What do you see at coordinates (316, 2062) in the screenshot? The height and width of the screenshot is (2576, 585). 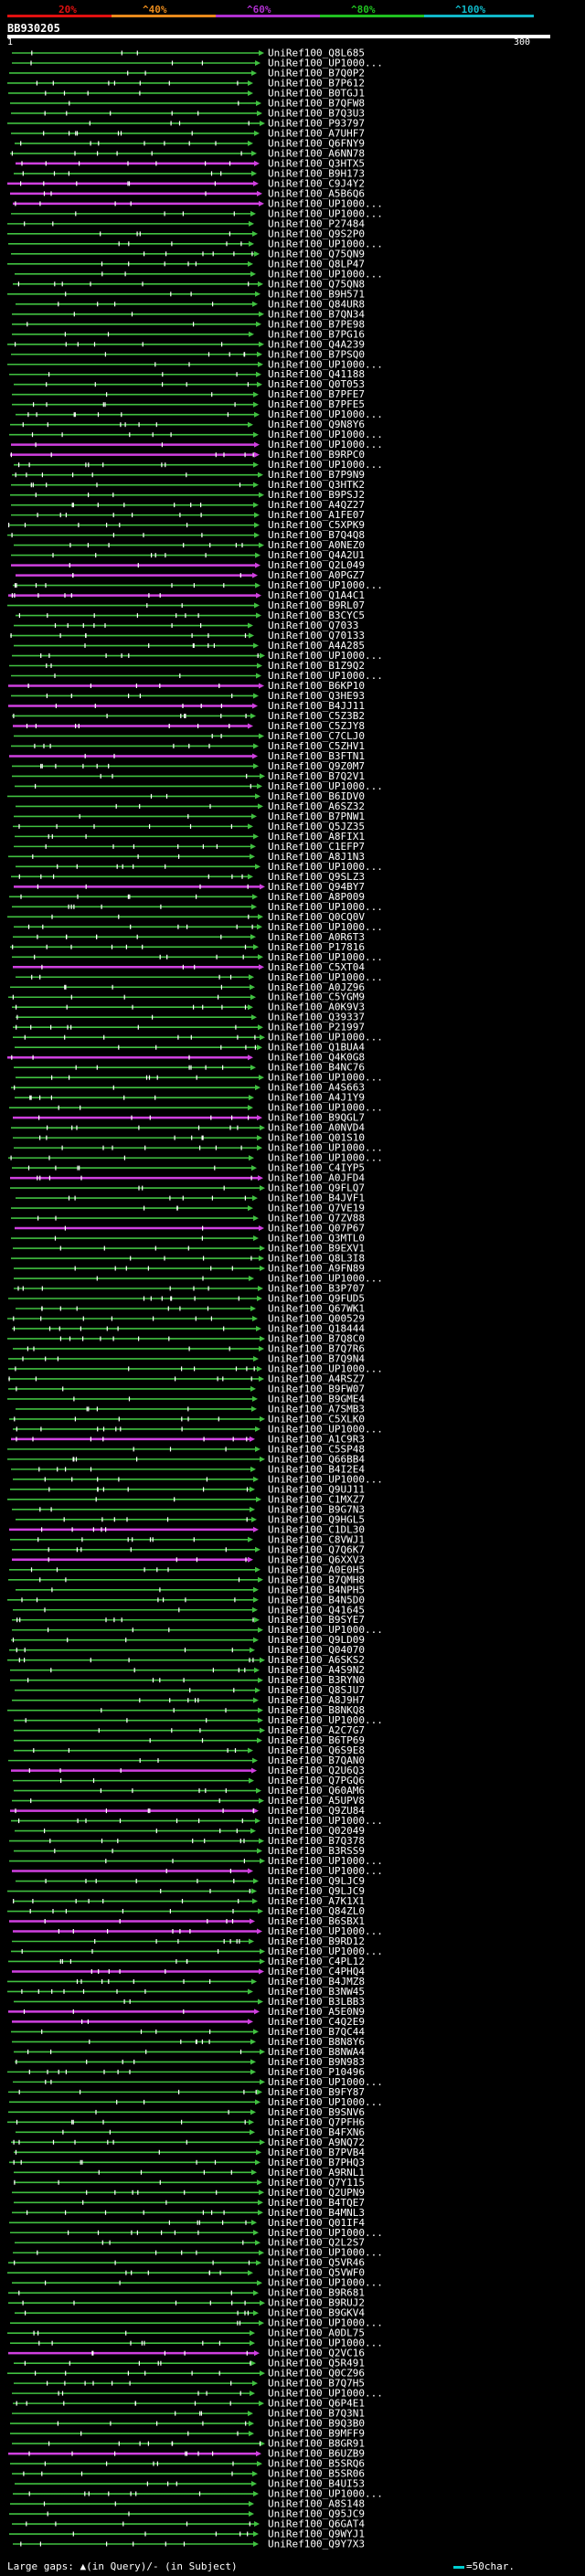 I see `hit-label: UniRef100_B9N983` at bounding box center [316, 2062].